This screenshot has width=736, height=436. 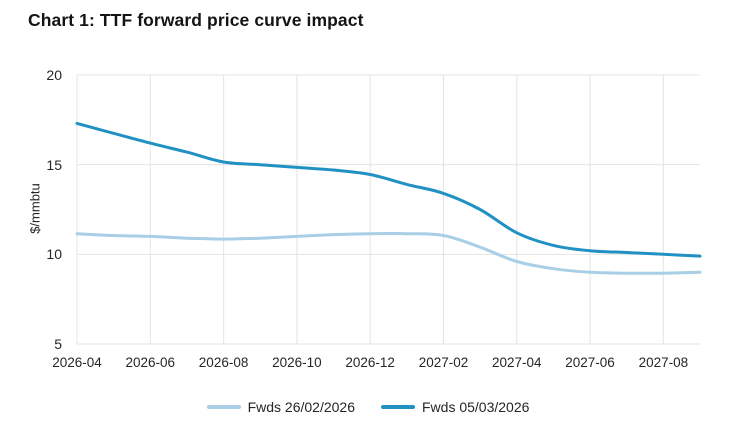 I want to click on x-tick-label: 2026-08, so click(x=223, y=362).